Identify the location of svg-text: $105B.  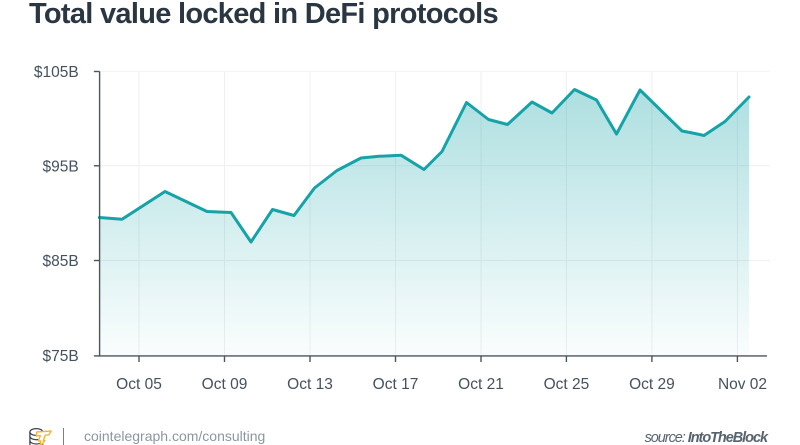
(56, 72).